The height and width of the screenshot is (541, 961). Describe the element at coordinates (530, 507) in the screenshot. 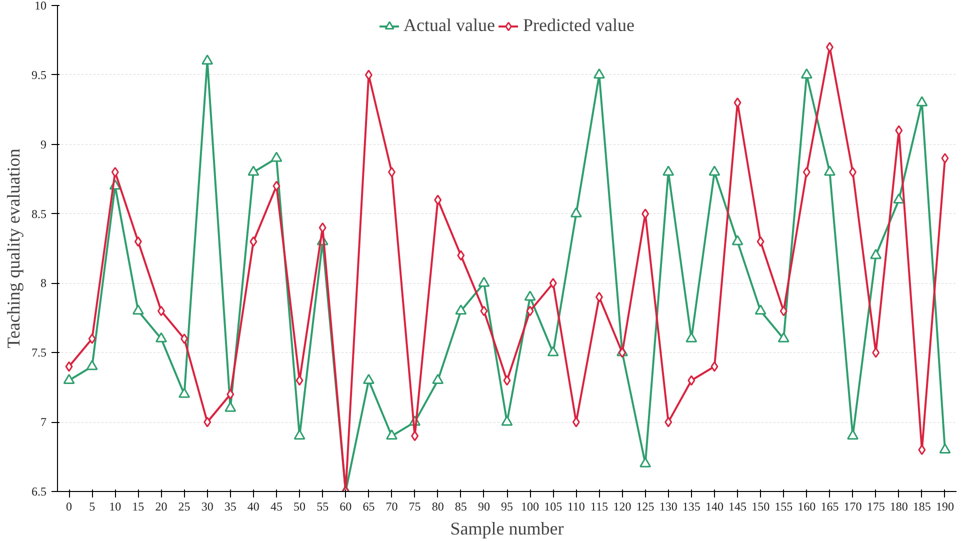

I see `x-tick-label: 100` at that location.